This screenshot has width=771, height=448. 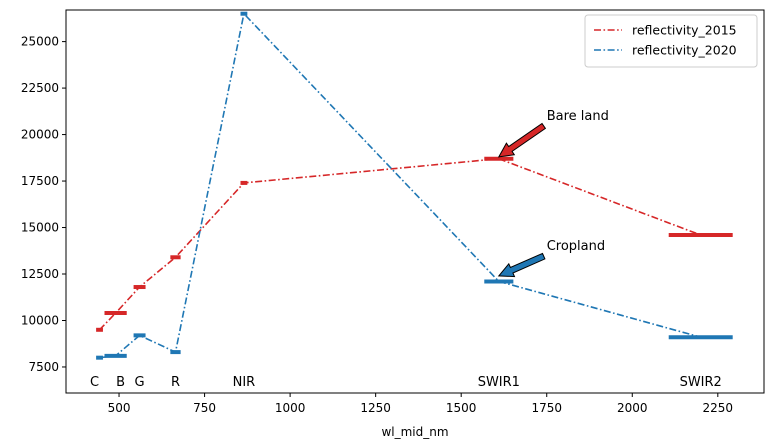 I want to click on y-tick-label-5: 20000, so click(x=40, y=135).